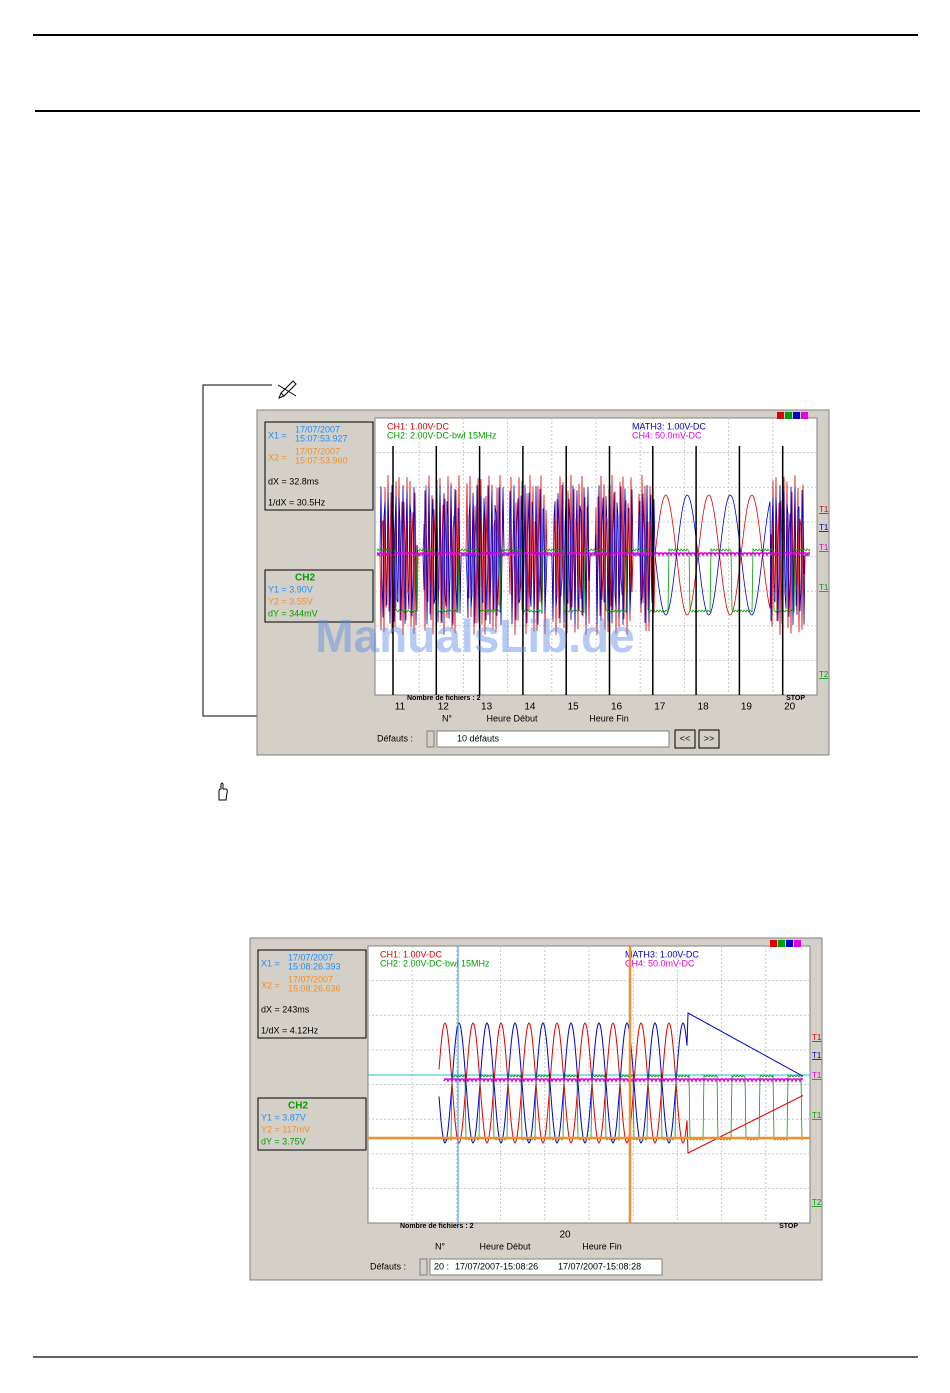  I want to click on file-index: 12, so click(444, 707).